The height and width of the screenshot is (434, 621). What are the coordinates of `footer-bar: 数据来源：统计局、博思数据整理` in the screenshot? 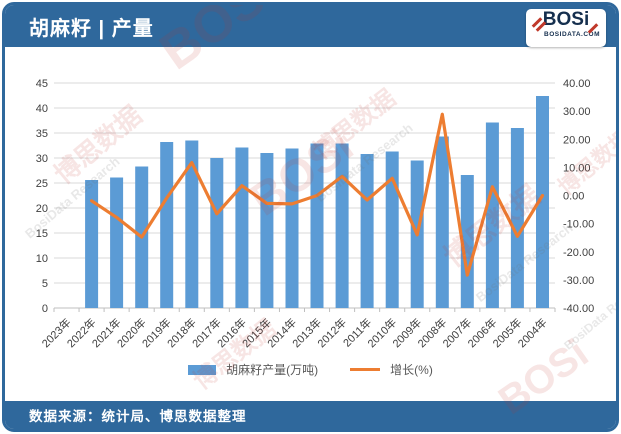 It's located at (310, 415).